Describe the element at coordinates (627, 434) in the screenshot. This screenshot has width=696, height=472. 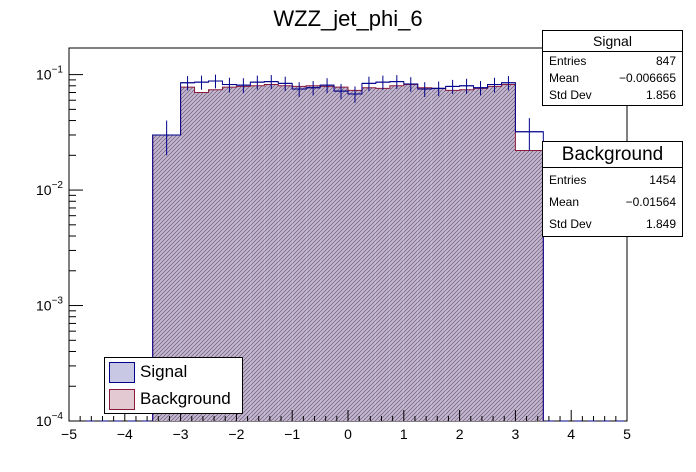
I see `x-tick-label: 5` at that location.